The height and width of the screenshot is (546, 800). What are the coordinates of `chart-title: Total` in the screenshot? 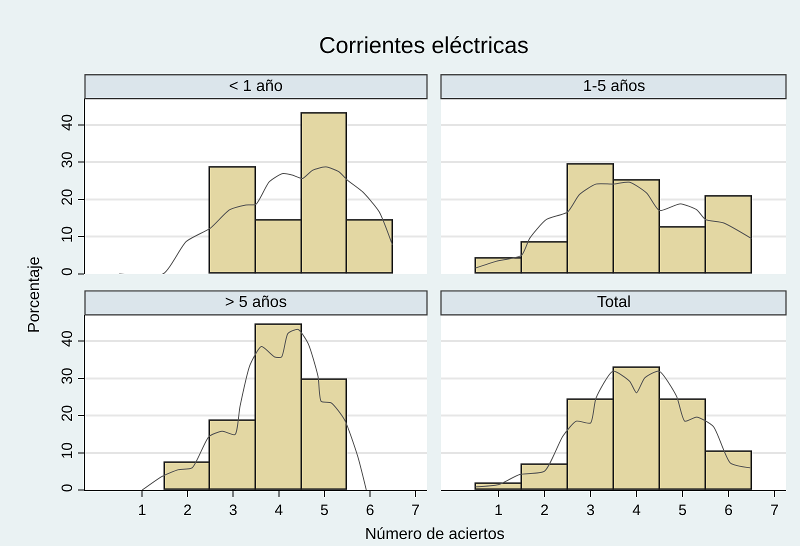 It's located at (614, 302).